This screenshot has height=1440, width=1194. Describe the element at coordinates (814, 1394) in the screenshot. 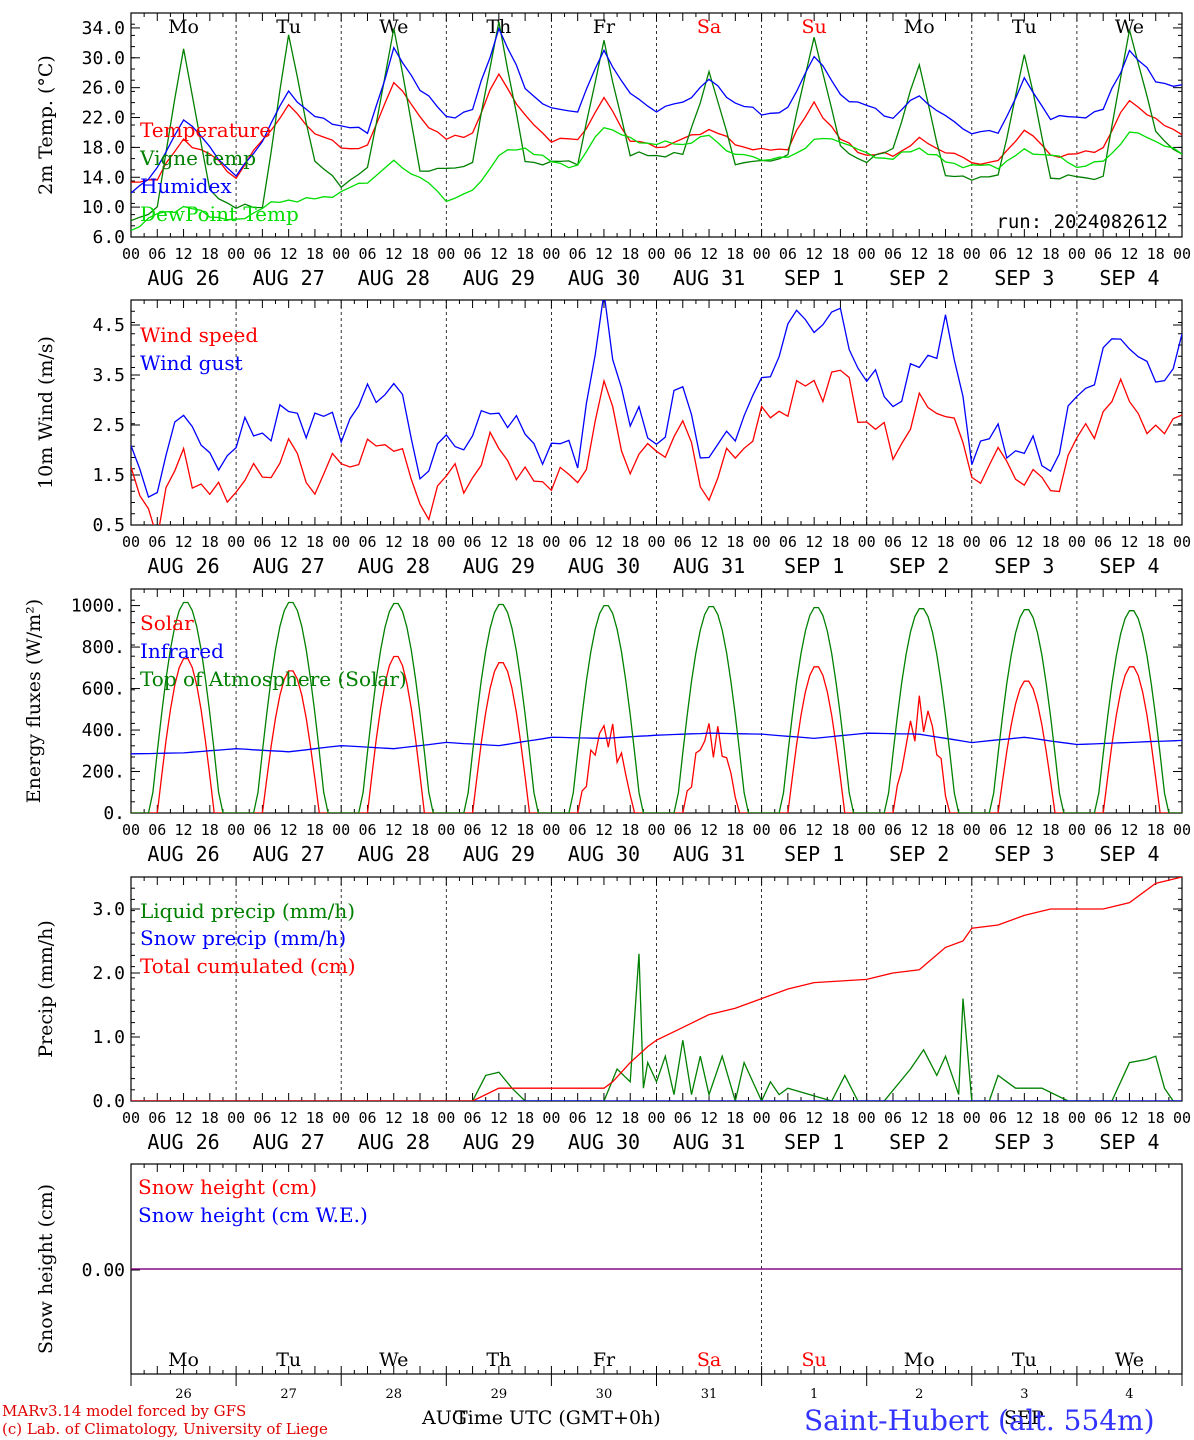

I see `day-number: 1` at that location.